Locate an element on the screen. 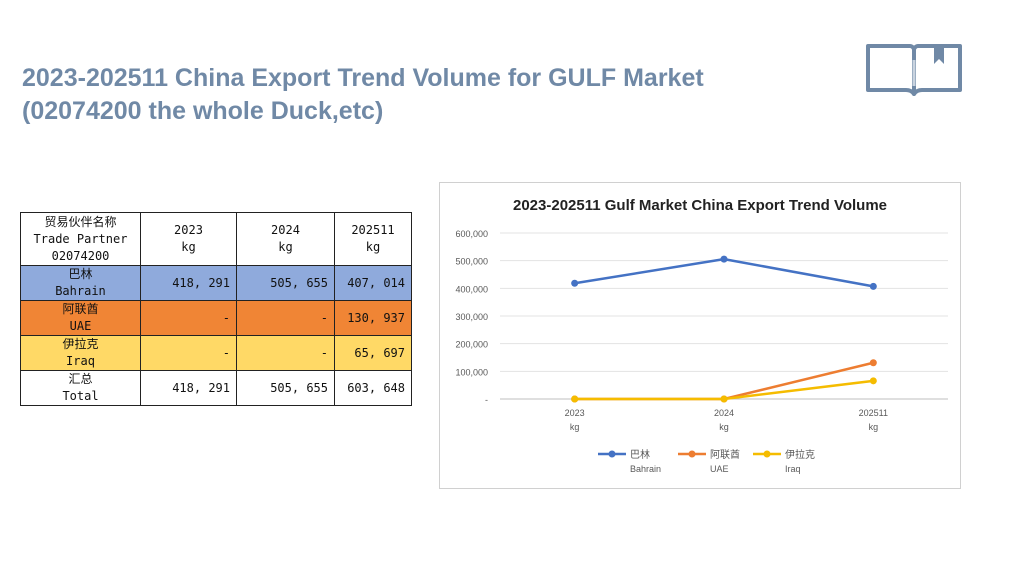 This screenshot has height=574, width=1024. legend-label-cn: 伊拉克 is located at coordinates (800, 454).